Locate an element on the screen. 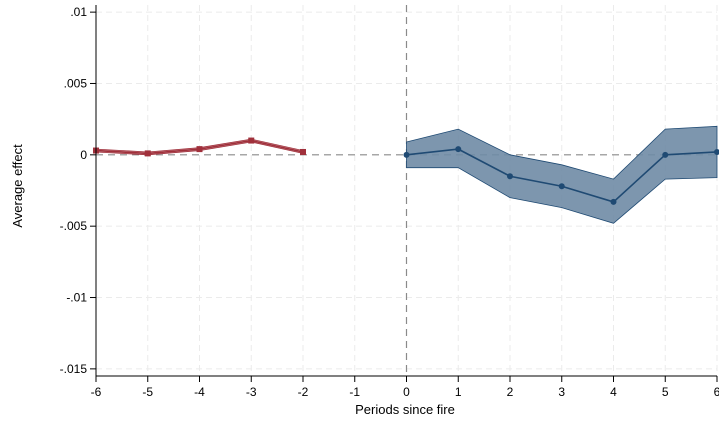 Image resolution: width=719 pixels, height=423 pixels. y-tick-label-0: .01 is located at coordinates (78, 12).